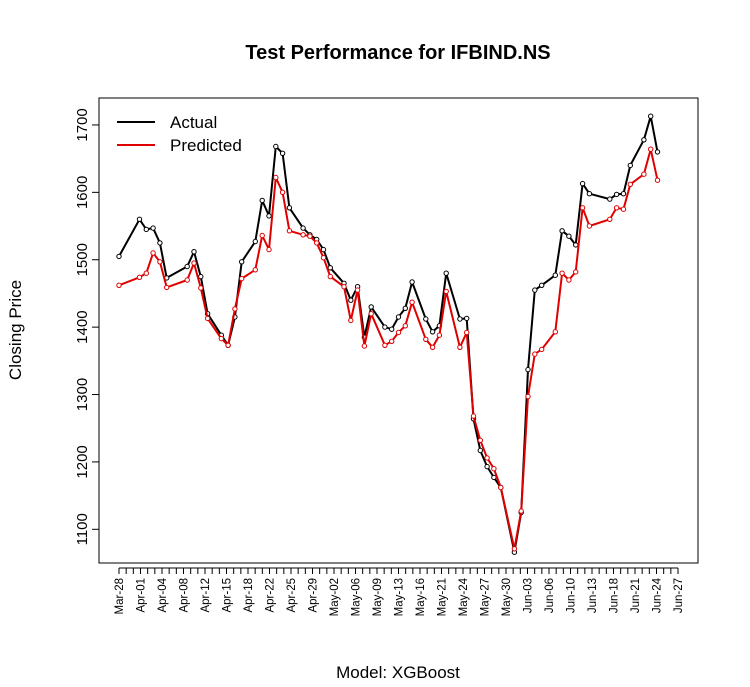  What do you see at coordinates (120, 596) in the screenshot?
I see `x-tick-label: Mar-28` at bounding box center [120, 596].